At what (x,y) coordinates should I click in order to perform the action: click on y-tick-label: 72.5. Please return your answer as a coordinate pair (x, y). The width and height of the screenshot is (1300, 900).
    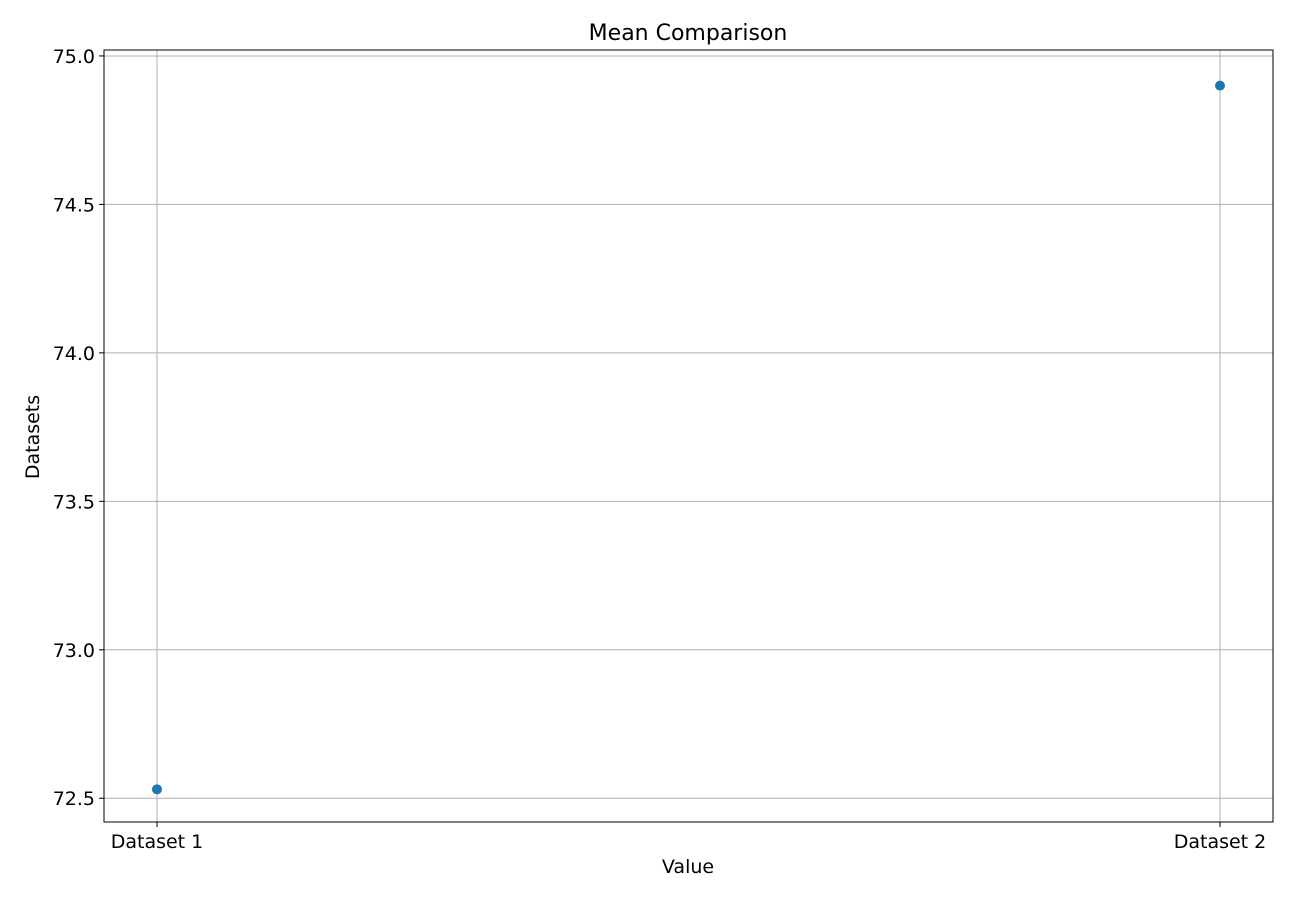
    Looking at the image, I should click on (74, 799).